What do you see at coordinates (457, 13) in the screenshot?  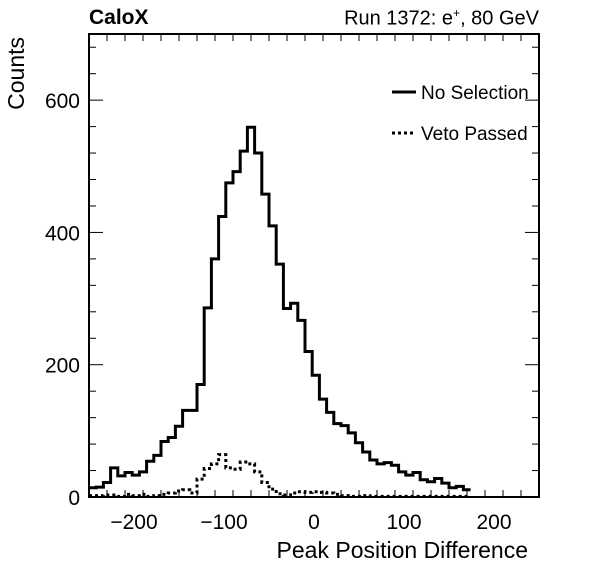 I see `run-particle-charge: +` at bounding box center [457, 13].